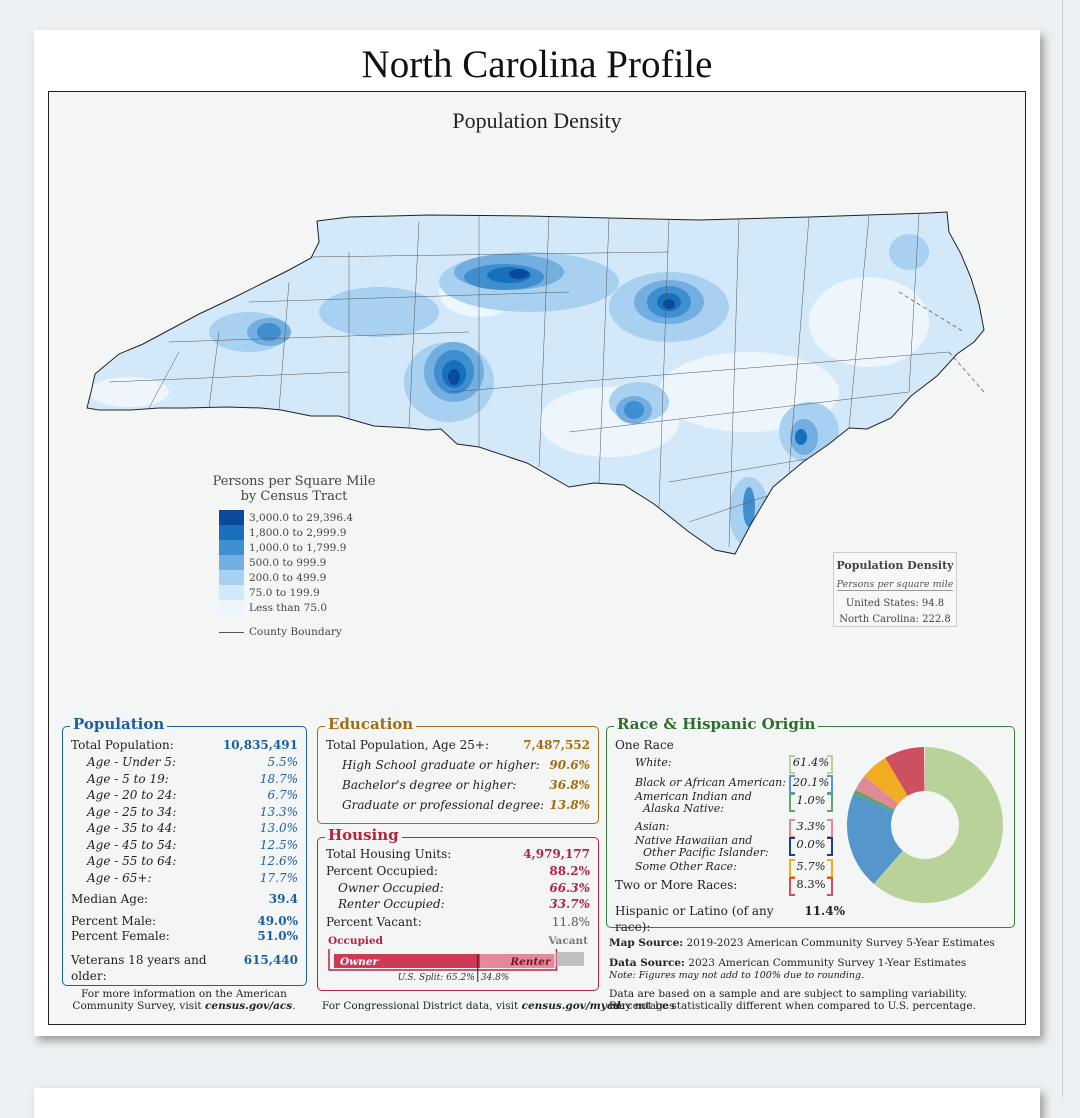 The height and width of the screenshot is (1118, 1080). I want to click on acs-link: census.gov/acs, so click(249, 1006).